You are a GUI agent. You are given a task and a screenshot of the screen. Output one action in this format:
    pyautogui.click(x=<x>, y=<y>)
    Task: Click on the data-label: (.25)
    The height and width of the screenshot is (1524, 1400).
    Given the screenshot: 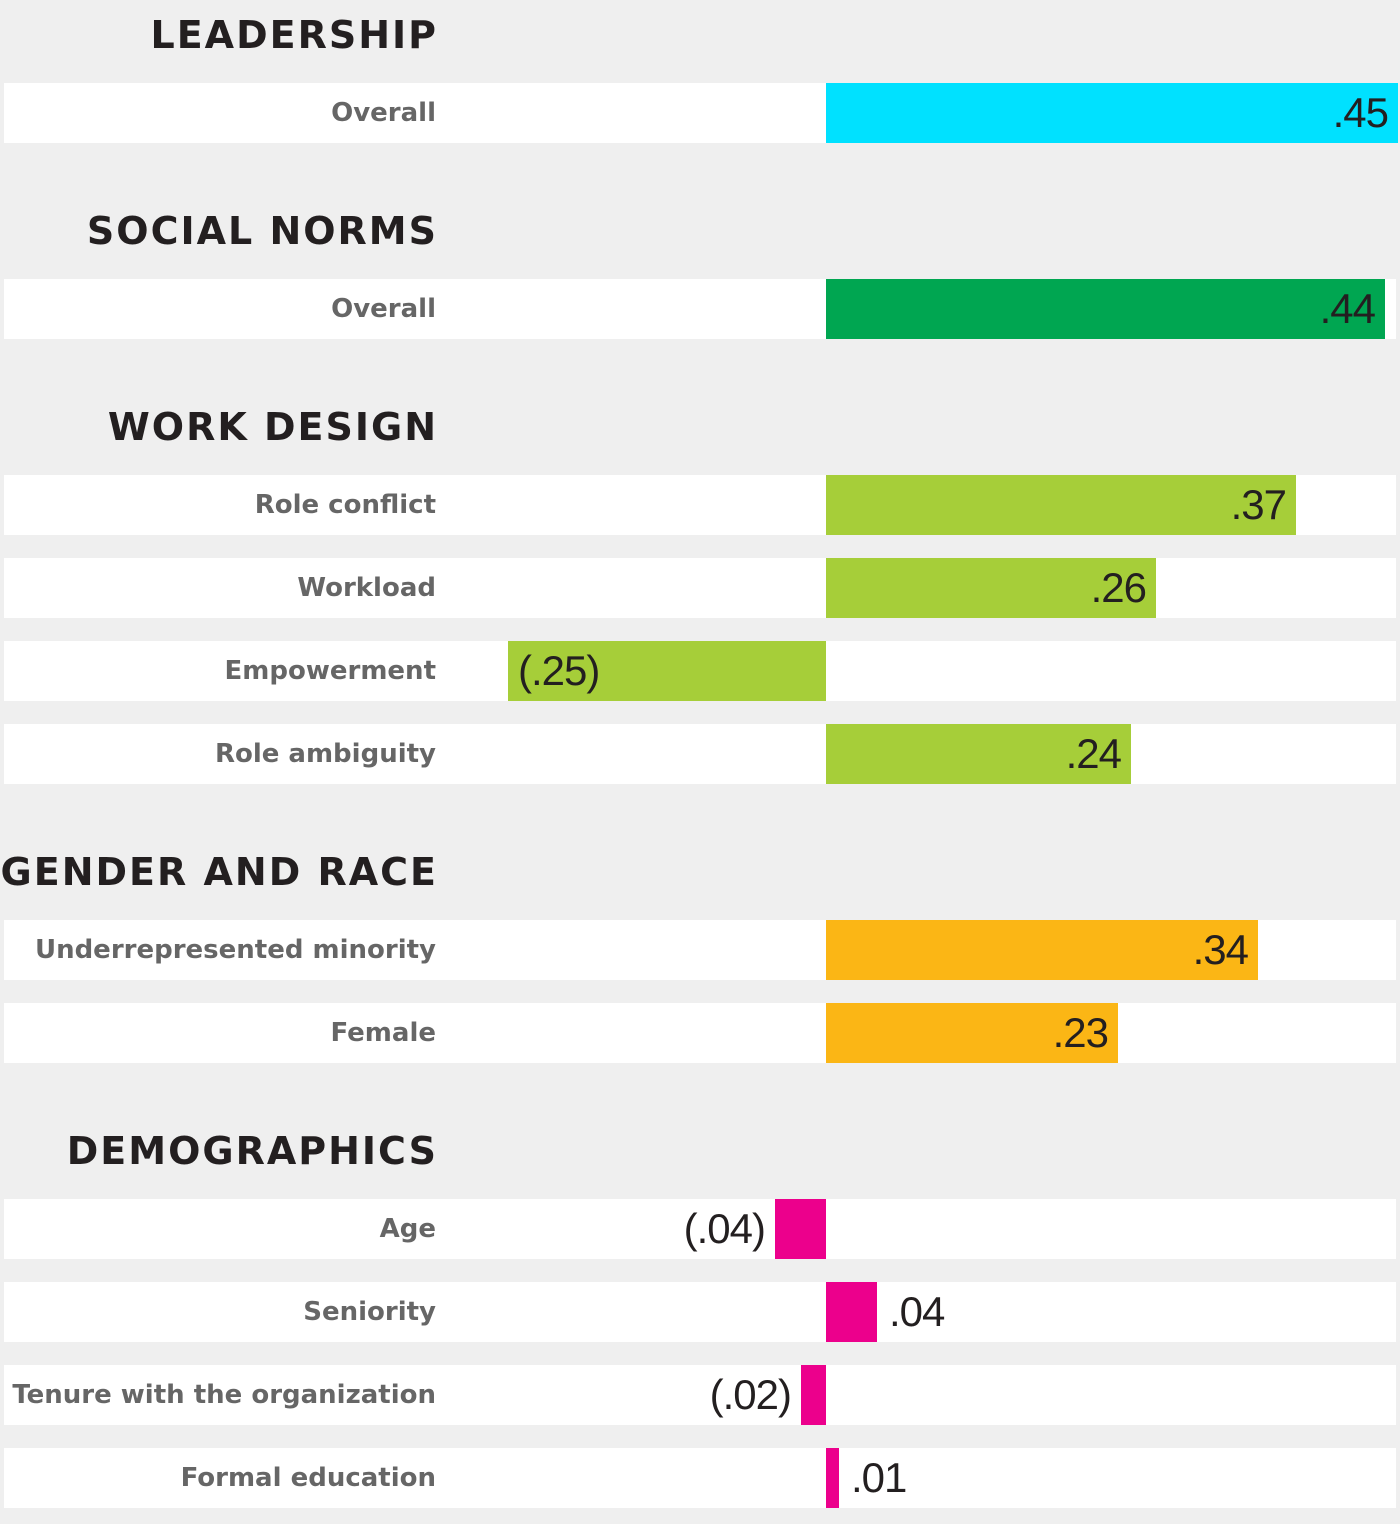 What is the action you would take?
    pyautogui.click(x=559, y=670)
    